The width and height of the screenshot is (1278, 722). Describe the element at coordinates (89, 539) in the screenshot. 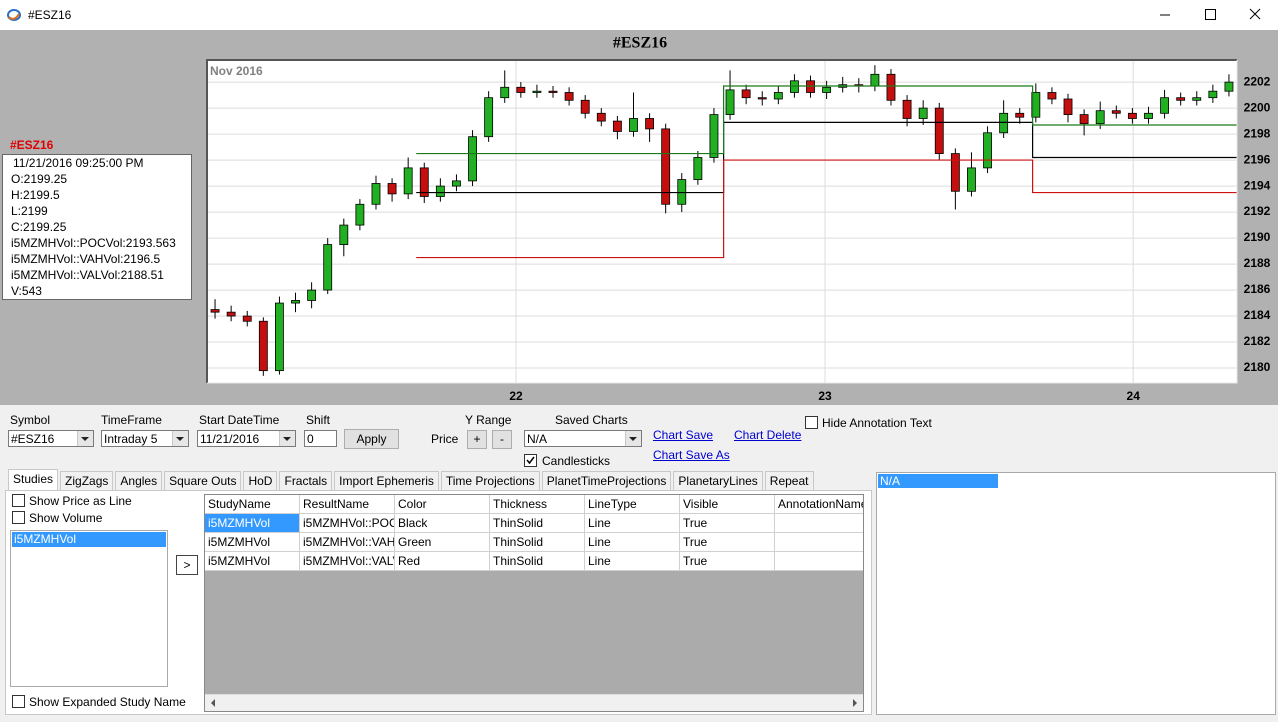

I see `study-item: i5MZMHVol` at that location.